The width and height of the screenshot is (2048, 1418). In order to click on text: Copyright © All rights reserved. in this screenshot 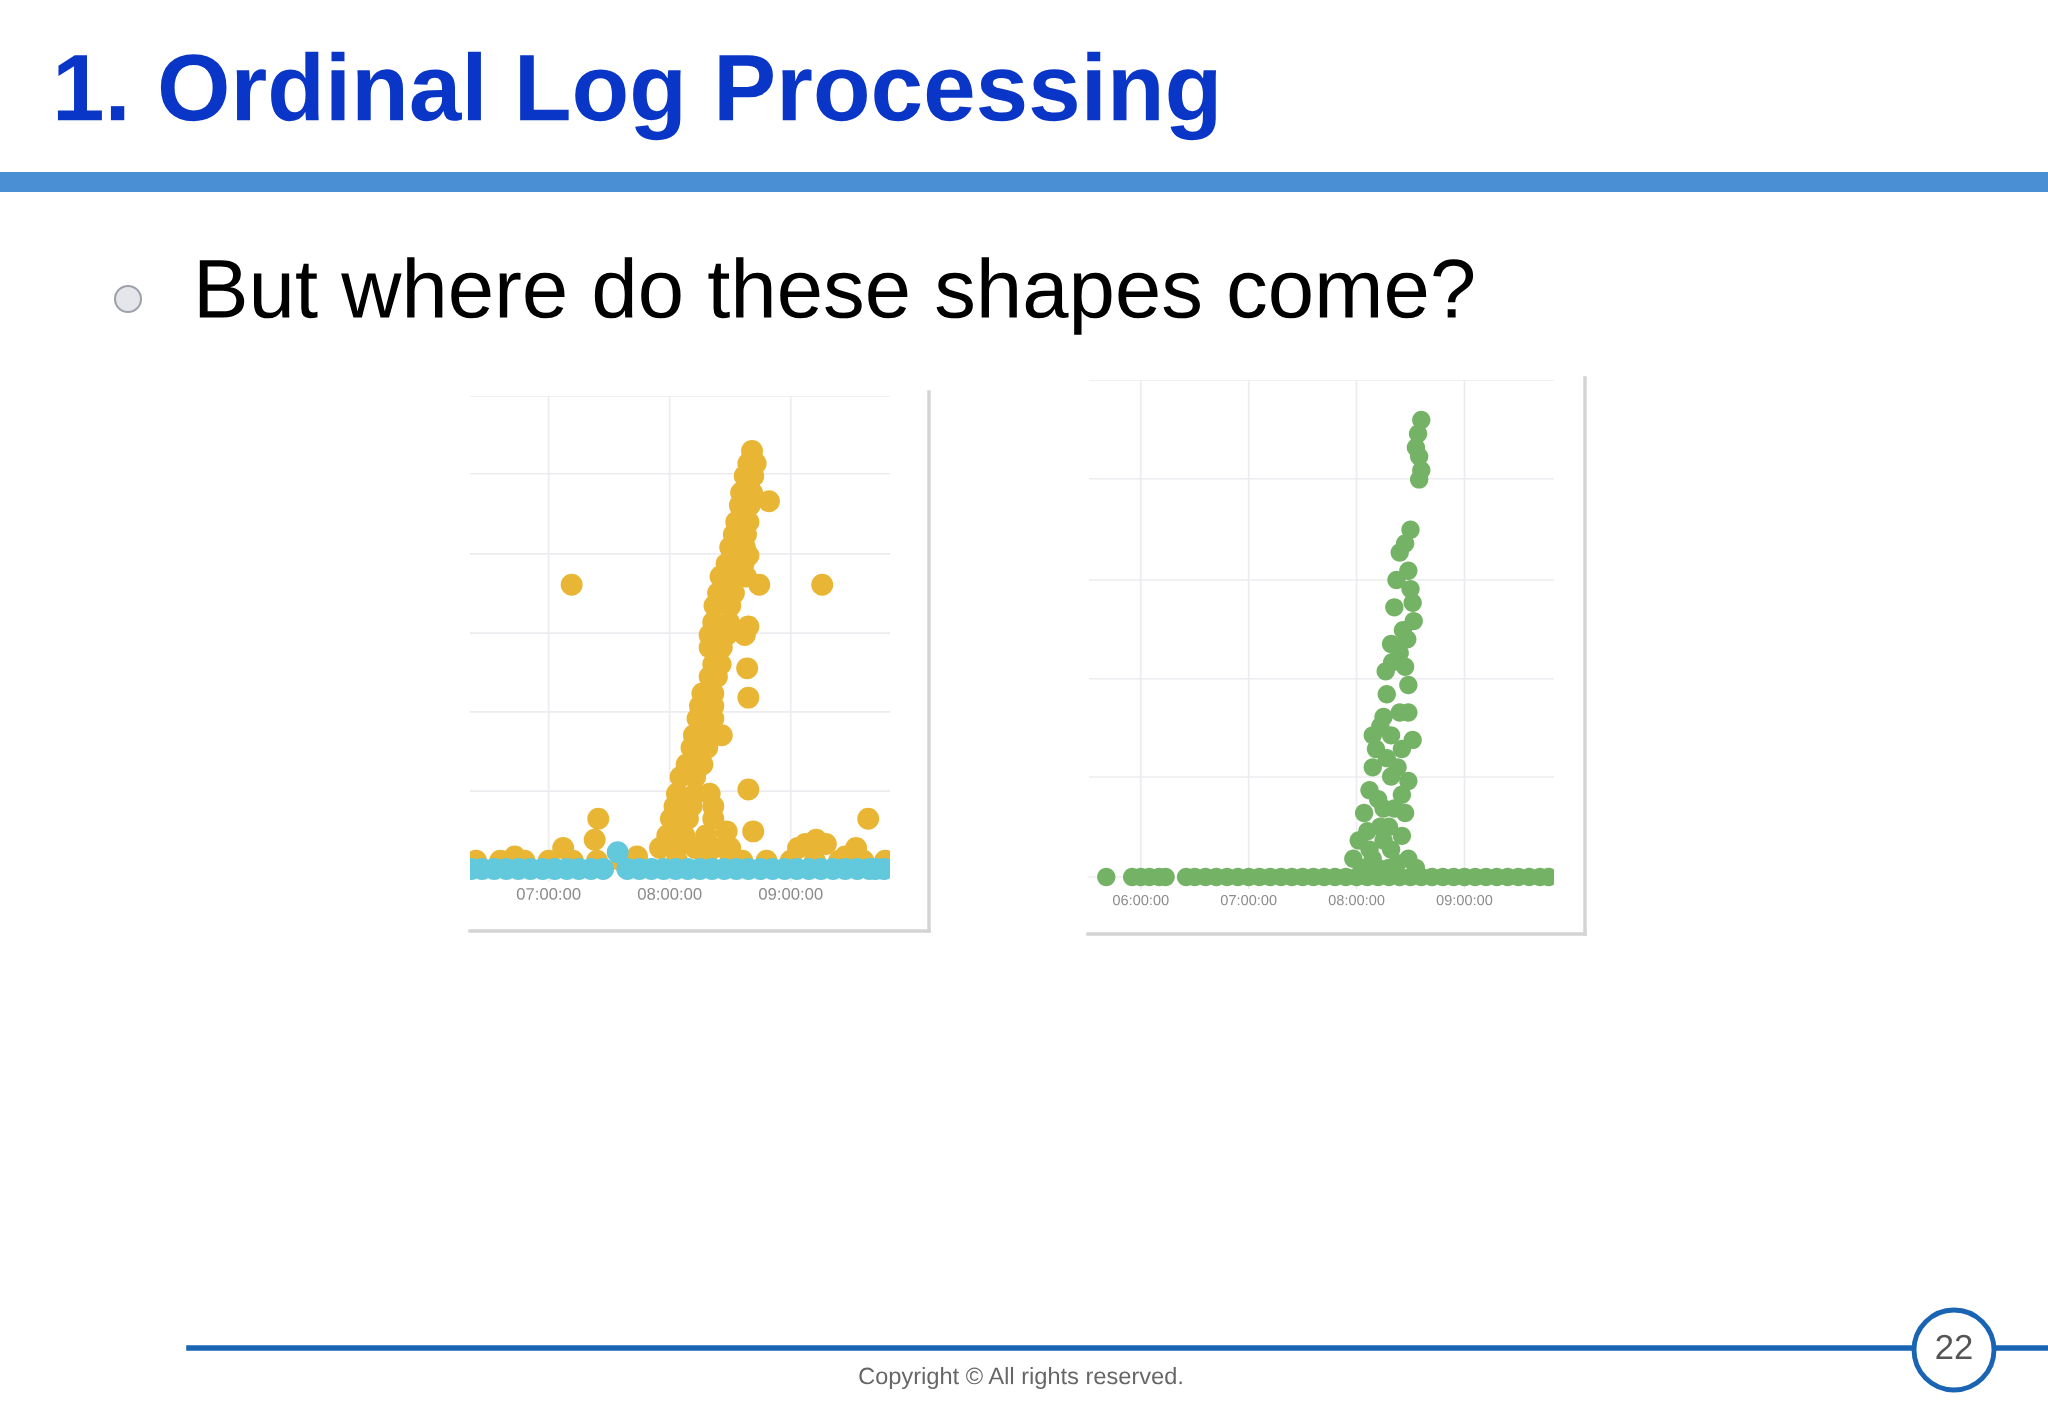, I will do `click(1020, 1378)`.